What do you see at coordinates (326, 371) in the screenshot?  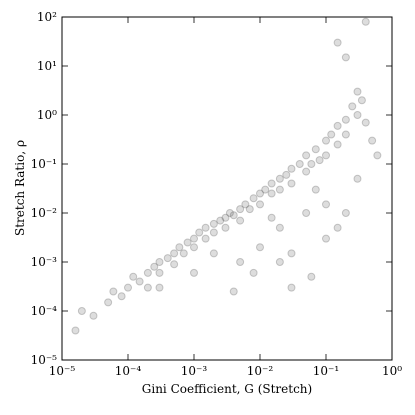 I see `x-tick-label: 10⁻¹` at bounding box center [326, 371].